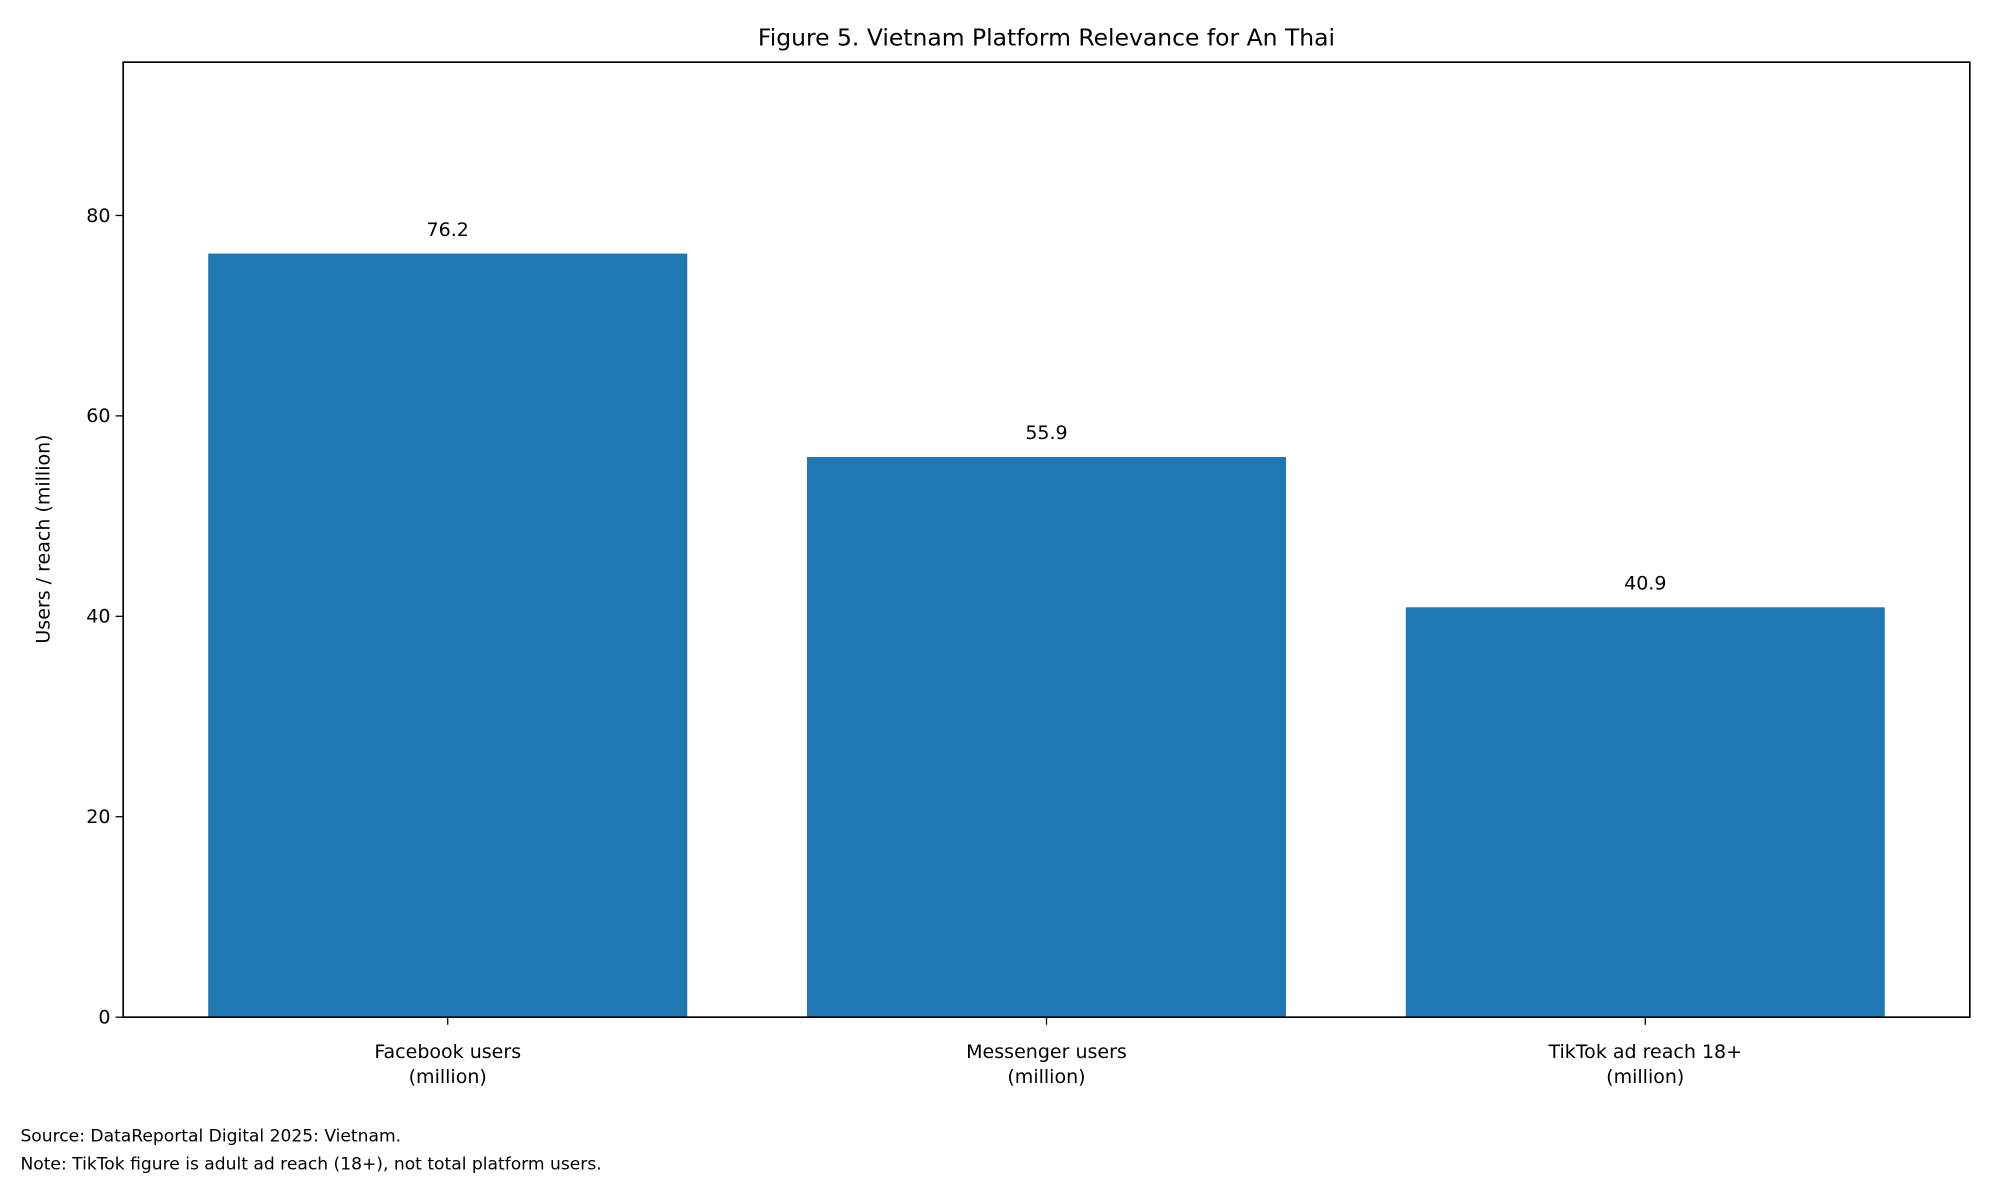  What do you see at coordinates (98, 817) in the screenshot?
I see `y-tick-label: 20` at bounding box center [98, 817].